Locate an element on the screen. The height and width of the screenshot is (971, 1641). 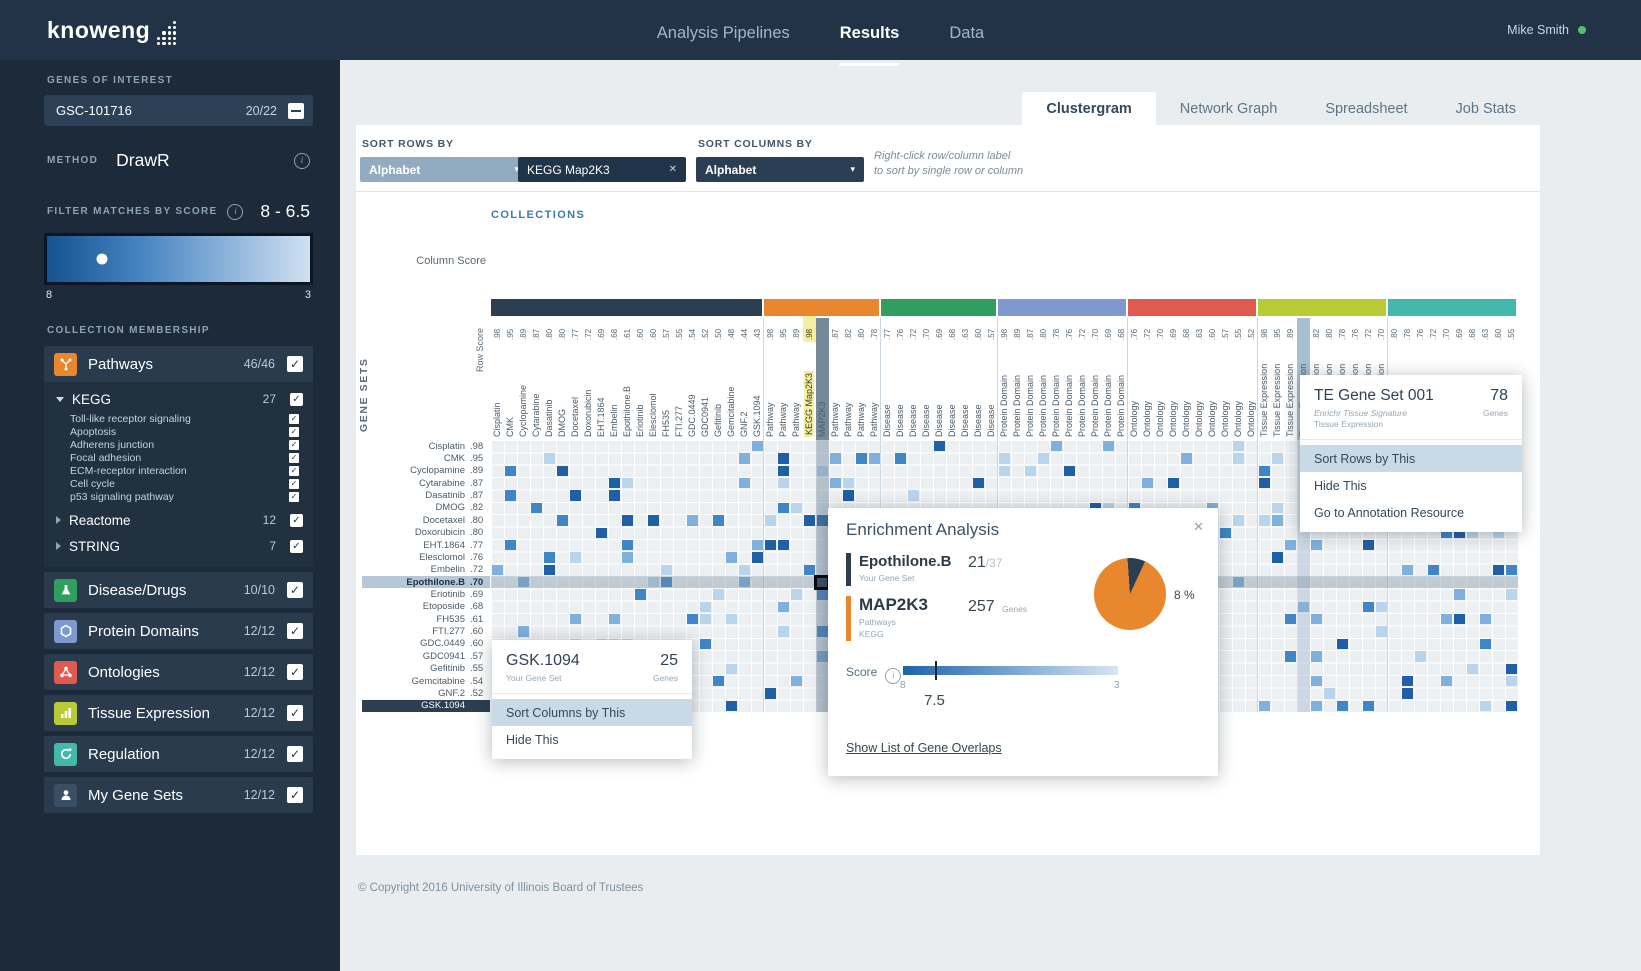
subcollection-reactome: Reactome 12 ✓ is located at coordinates (179, 520).